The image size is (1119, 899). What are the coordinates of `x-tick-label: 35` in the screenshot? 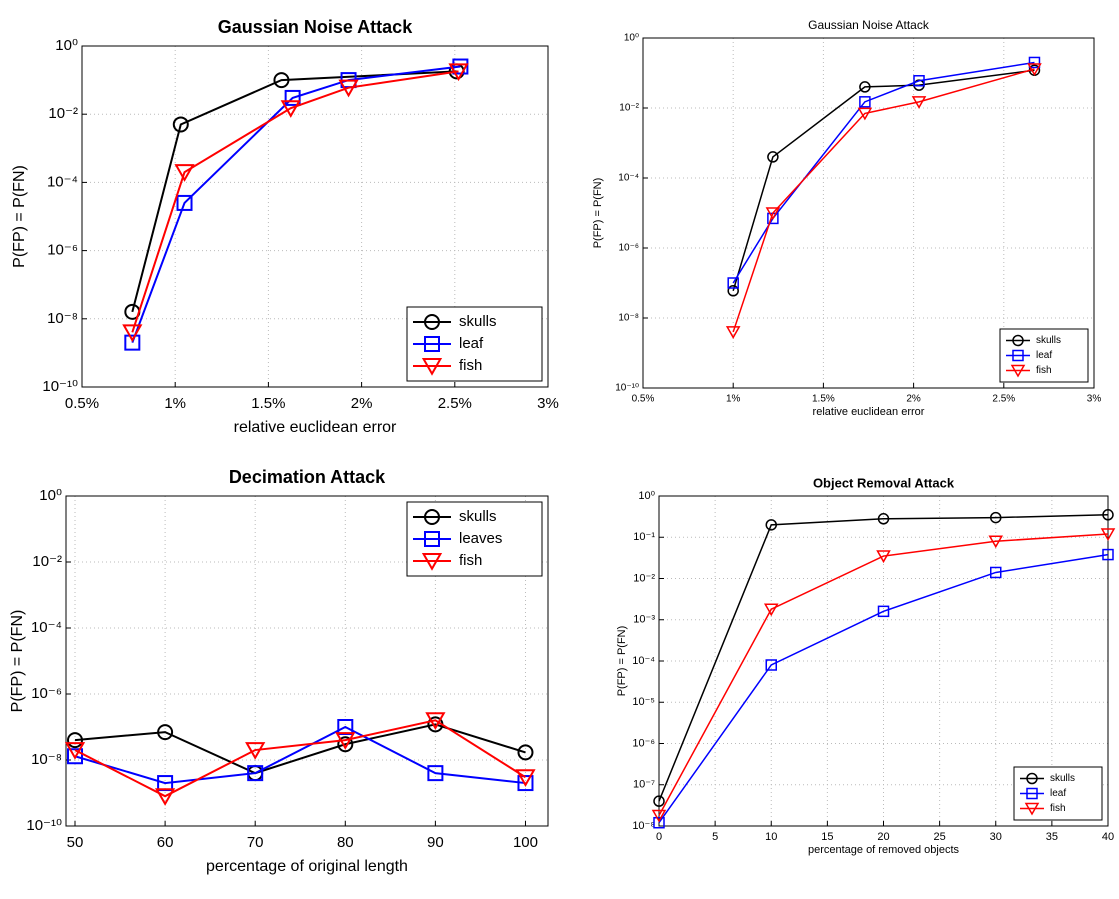 It's located at (1052, 837).